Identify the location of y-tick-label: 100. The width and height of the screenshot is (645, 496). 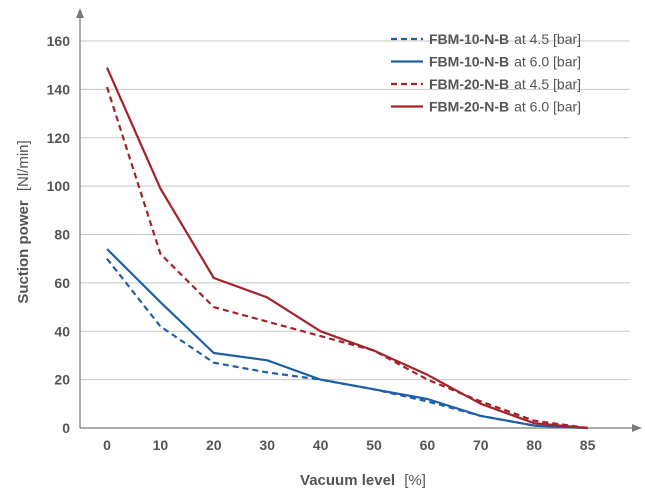
(59, 186).